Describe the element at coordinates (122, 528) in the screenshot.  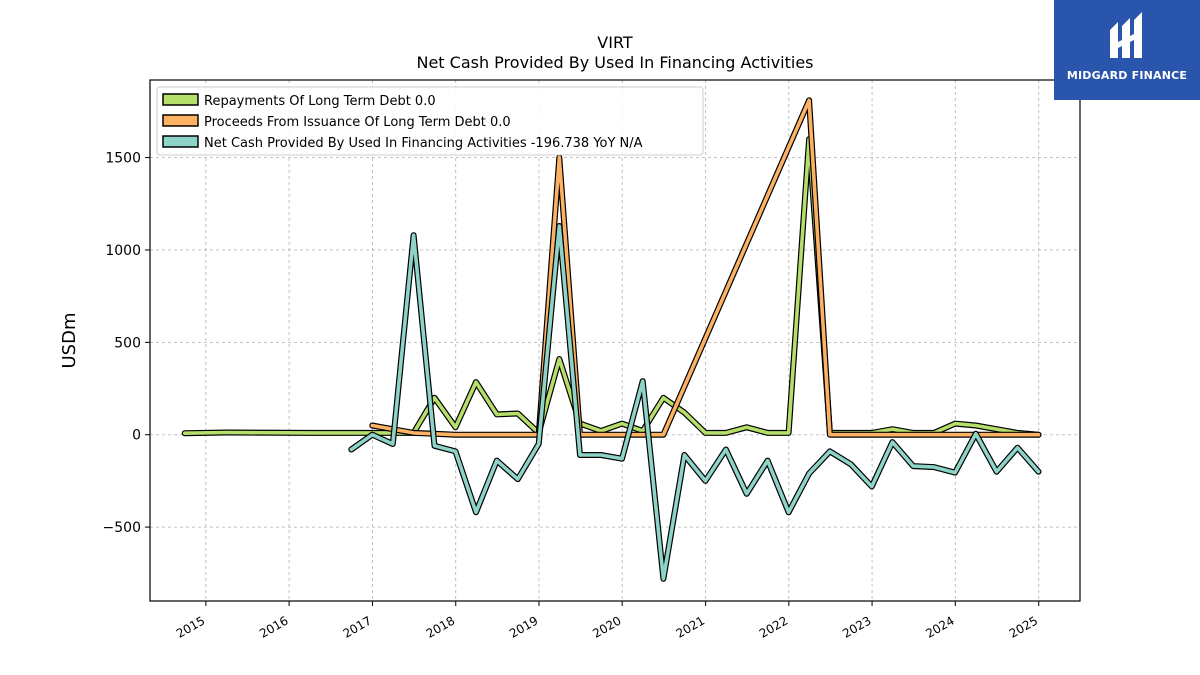
I see `y-tick-label: −500` at that location.